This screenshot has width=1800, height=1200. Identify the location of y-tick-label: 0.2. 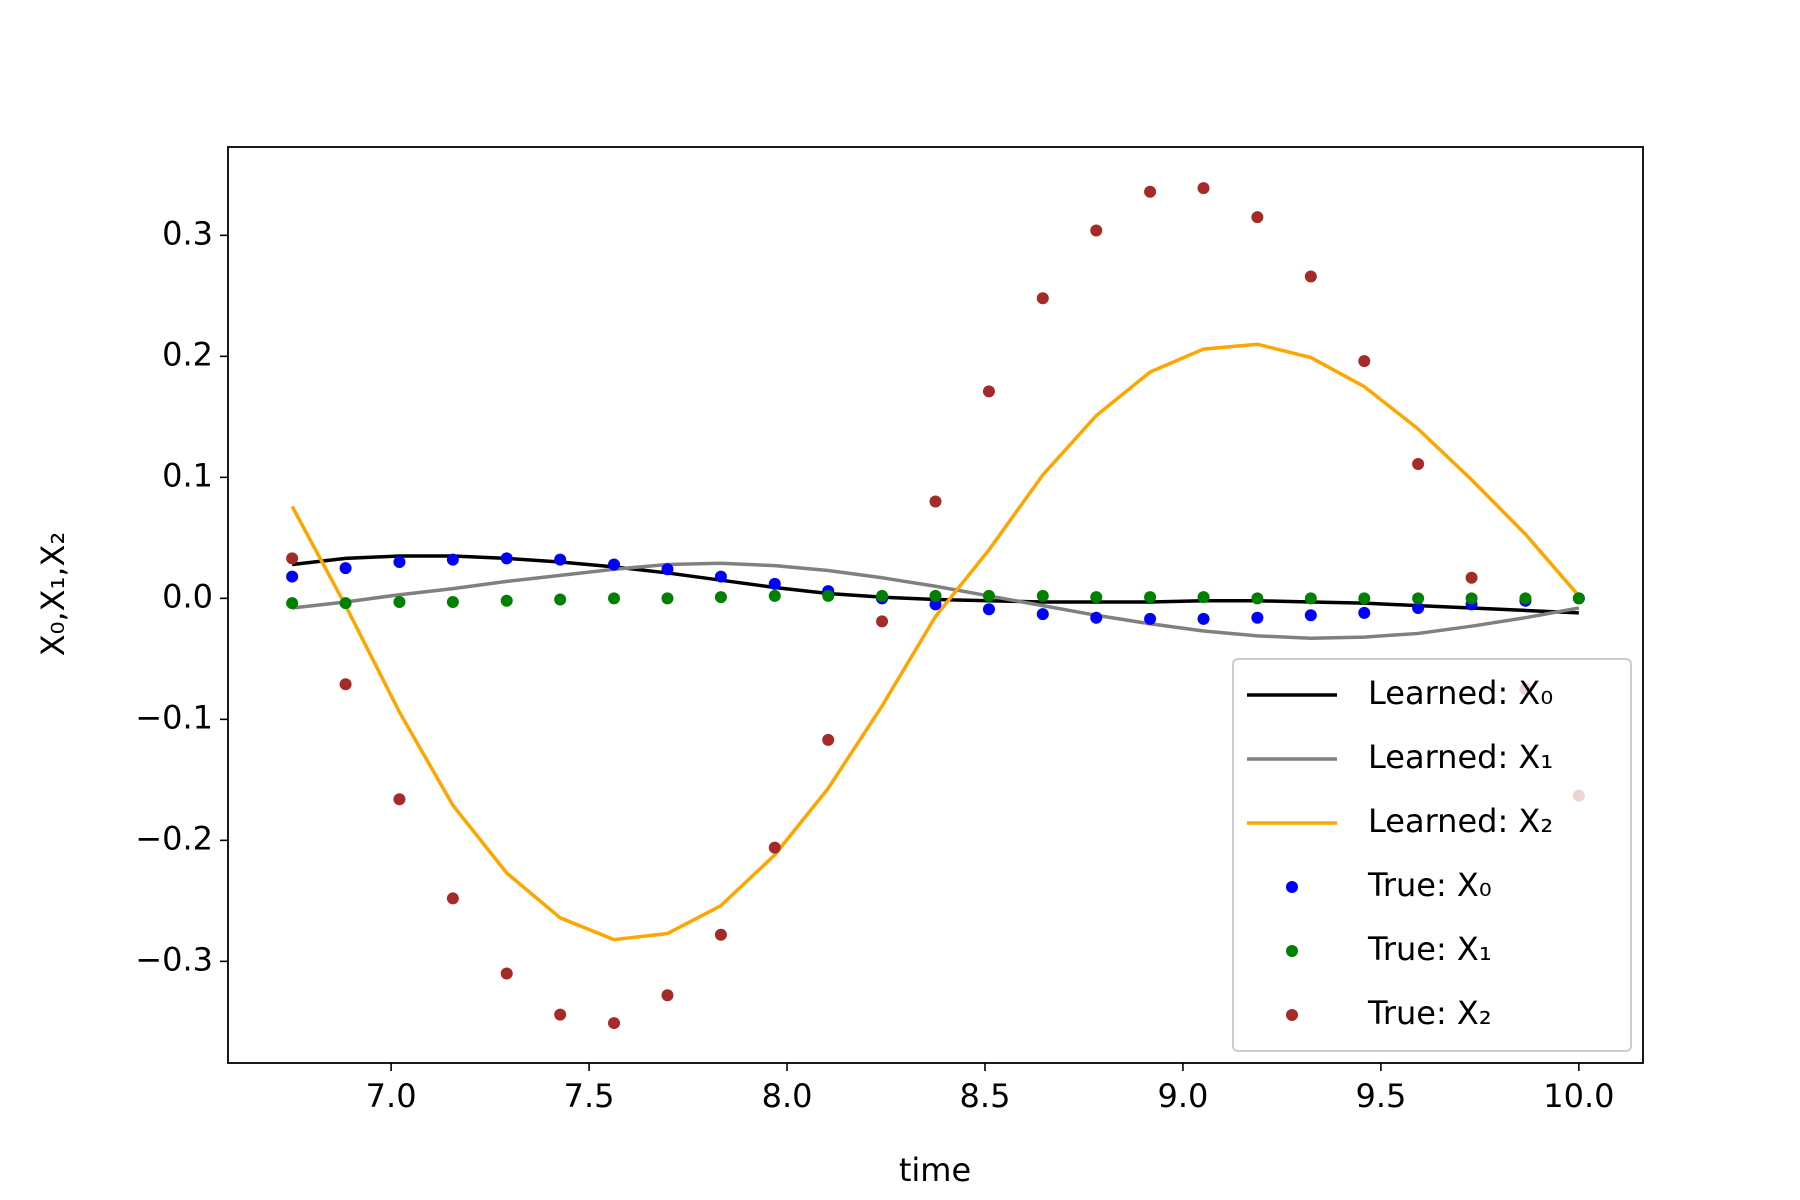
(187, 354).